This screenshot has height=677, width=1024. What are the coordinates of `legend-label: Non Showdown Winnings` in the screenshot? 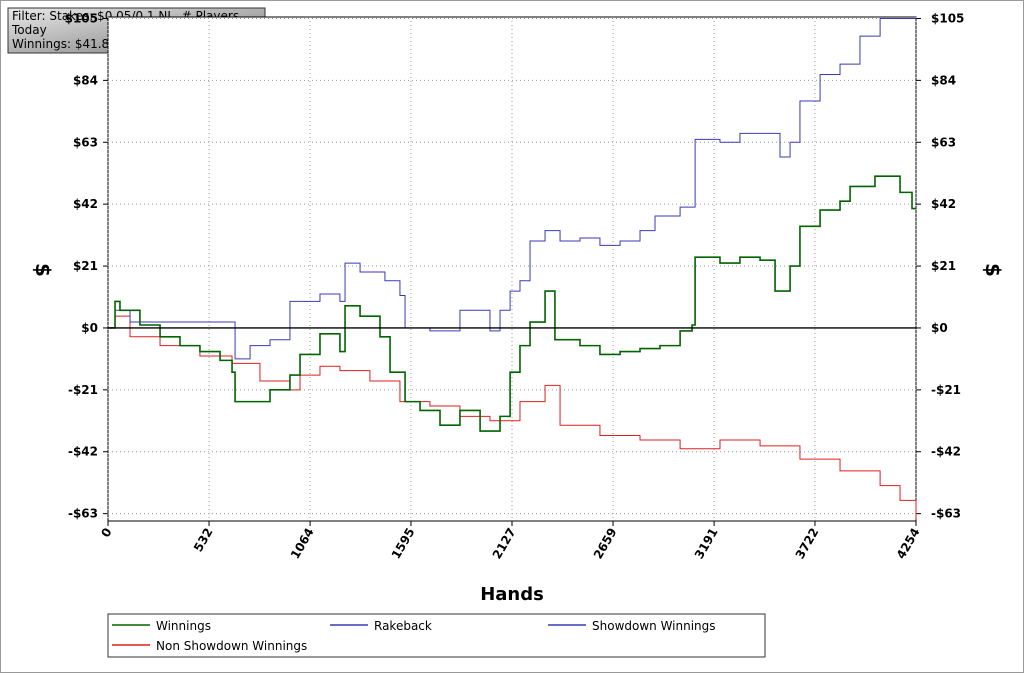 It's located at (231, 646).